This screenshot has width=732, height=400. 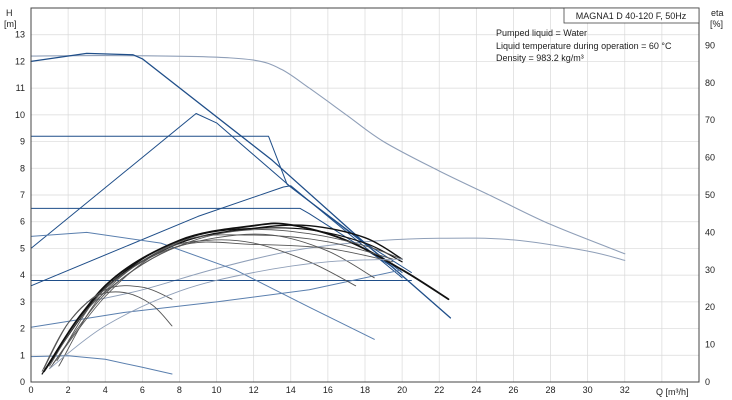 What do you see at coordinates (710, 195) in the screenshot?
I see `y-right-tick-label: 50` at bounding box center [710, 195].